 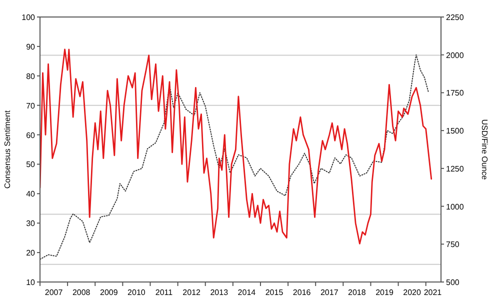 What do you see at coordinates (192, 292) in the screenshot?
I see `x-tick-label: 2012` at bounding box center [192, 292].